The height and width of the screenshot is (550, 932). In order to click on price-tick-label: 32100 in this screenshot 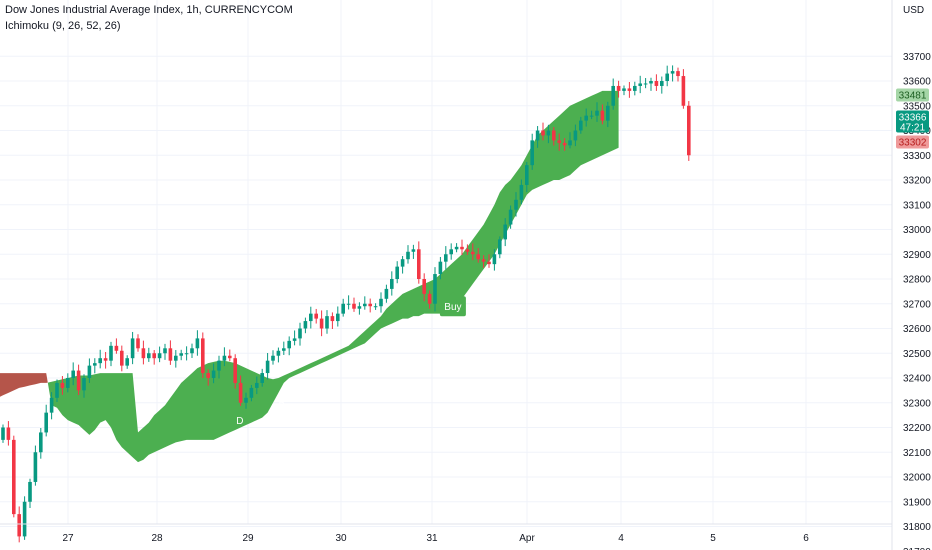, I will do `click(917, 453)`.